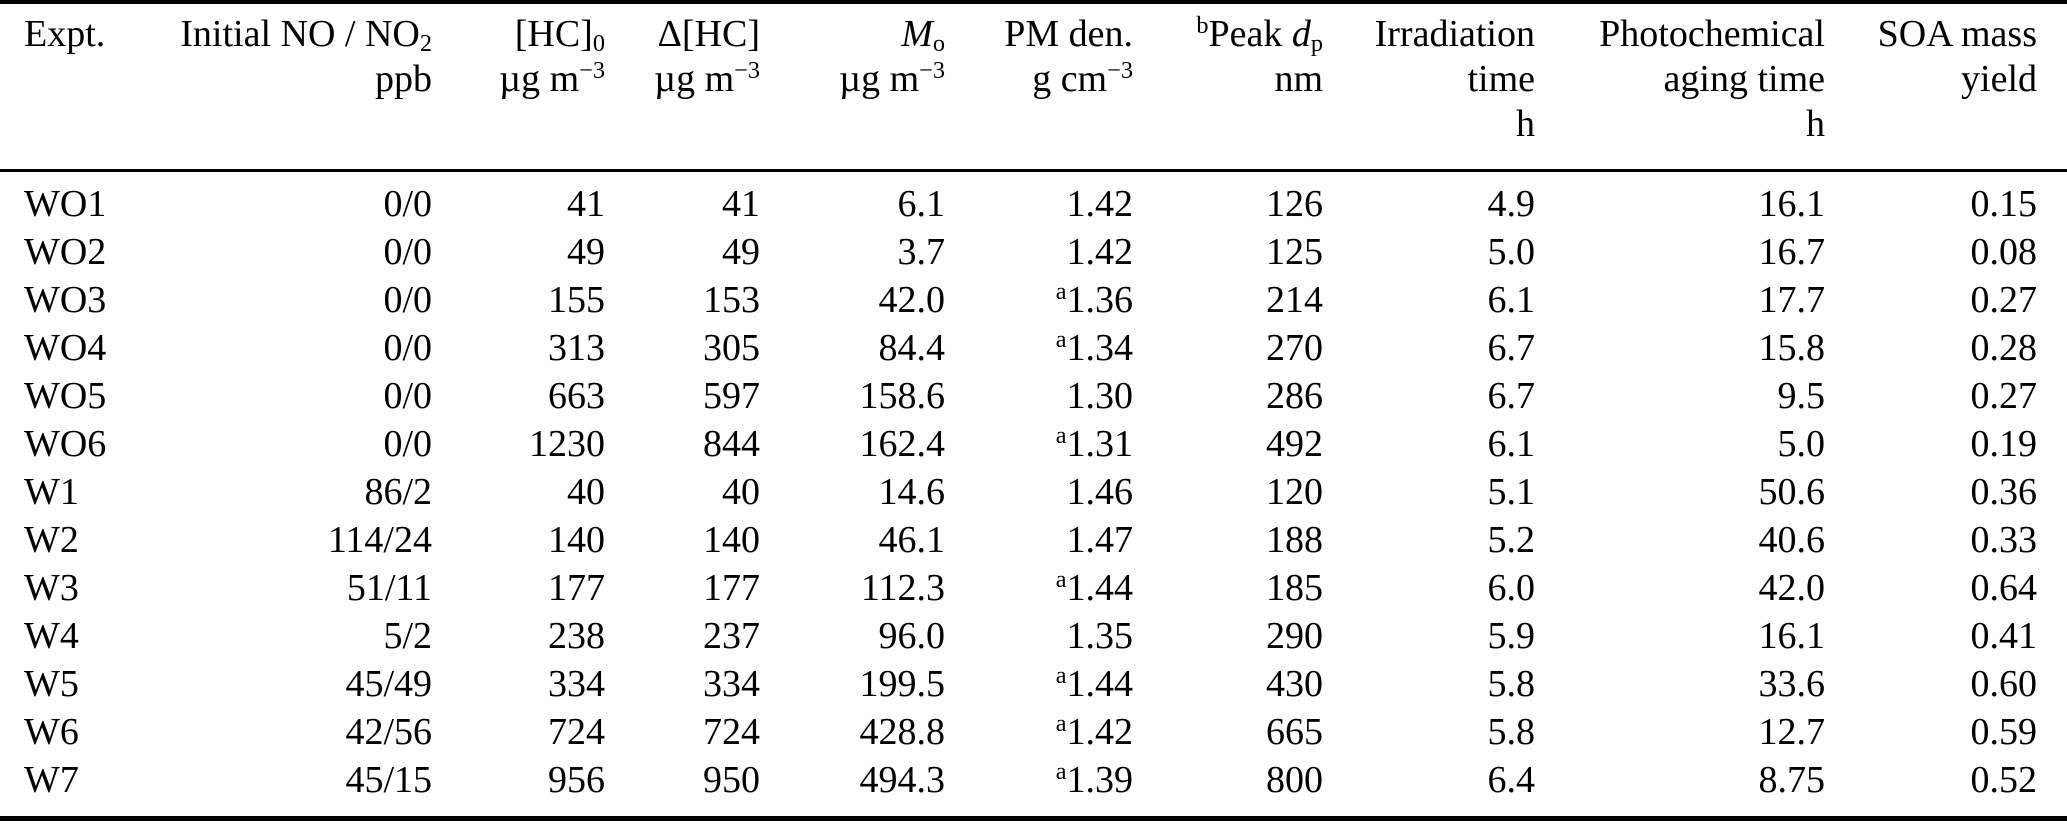 The width and height of the screenshot is (2067, 825). Describe the element at coordinates (1792, 540) in the screenshot. I see `cell-photochemical-aging-time: 40.6` at that location.